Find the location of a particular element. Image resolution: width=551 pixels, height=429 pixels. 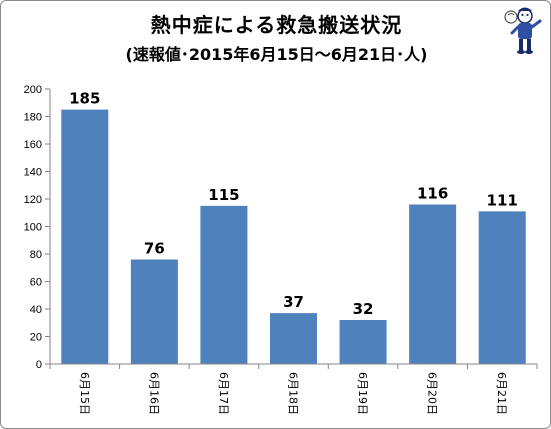

x-tick-label: 6月20日 is located at coordinates (432, 393).